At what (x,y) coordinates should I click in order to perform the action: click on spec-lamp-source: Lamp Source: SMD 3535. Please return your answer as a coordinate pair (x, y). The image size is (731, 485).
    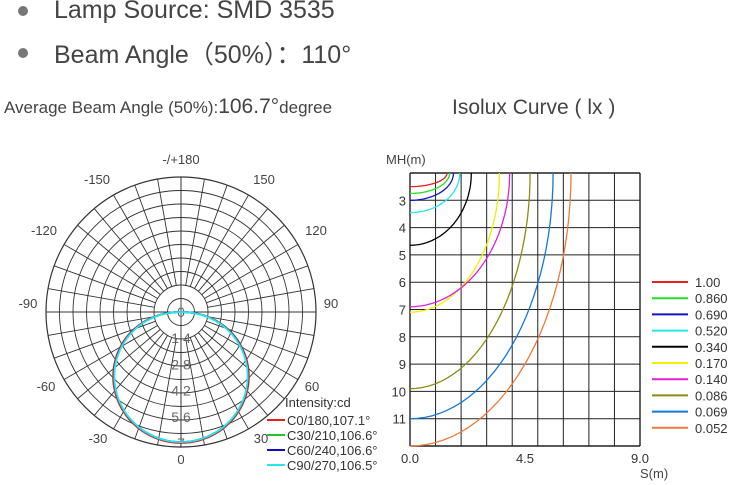
    Looking at the image, I should click on (174, 12).